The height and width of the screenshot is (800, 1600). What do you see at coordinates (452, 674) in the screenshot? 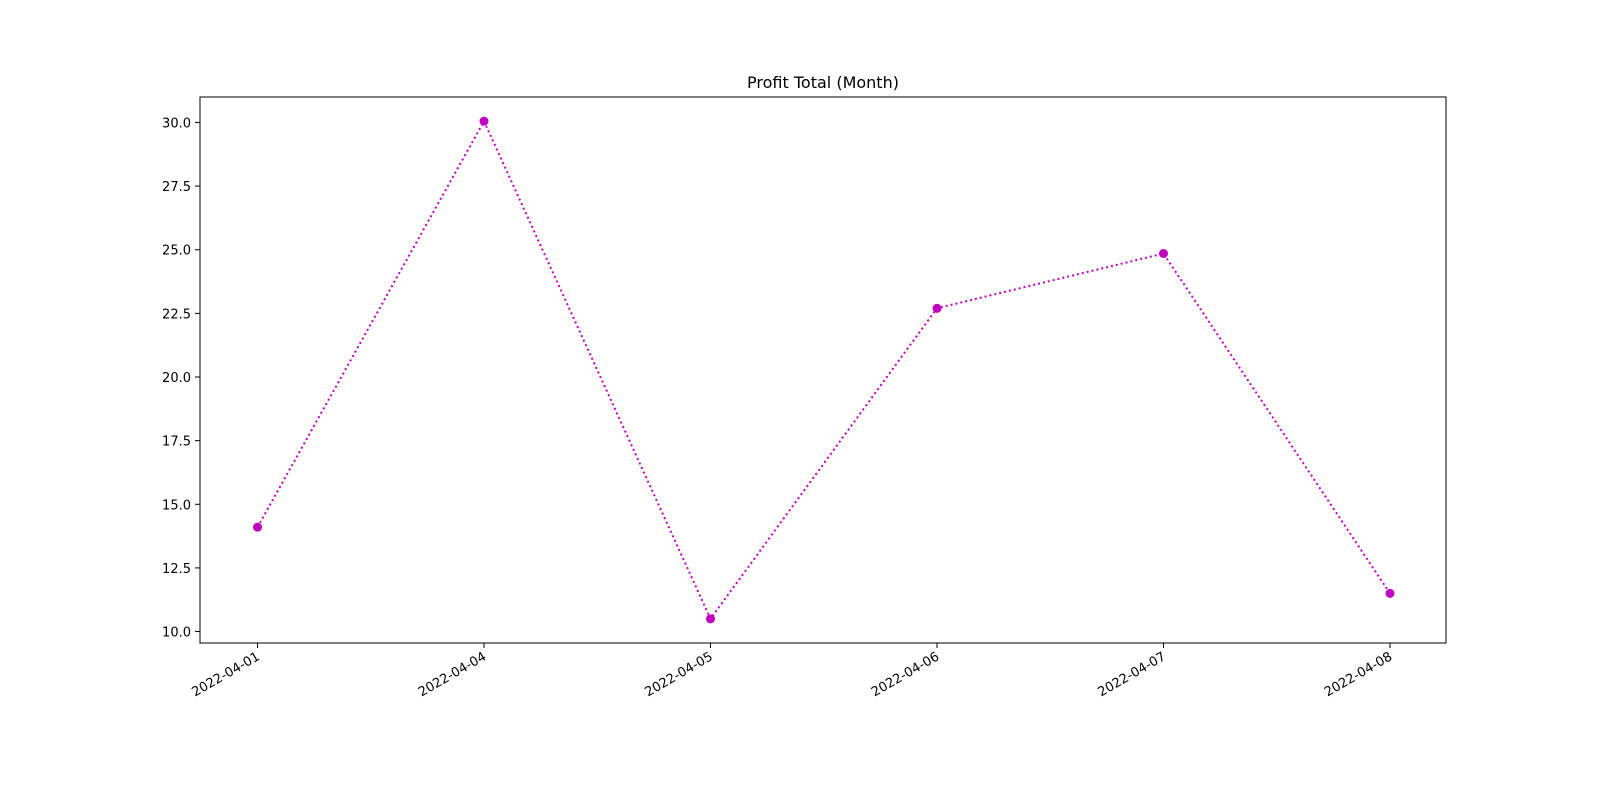
I see `x-tick-label: 2022-04-04` at bounding box center [452, 674].